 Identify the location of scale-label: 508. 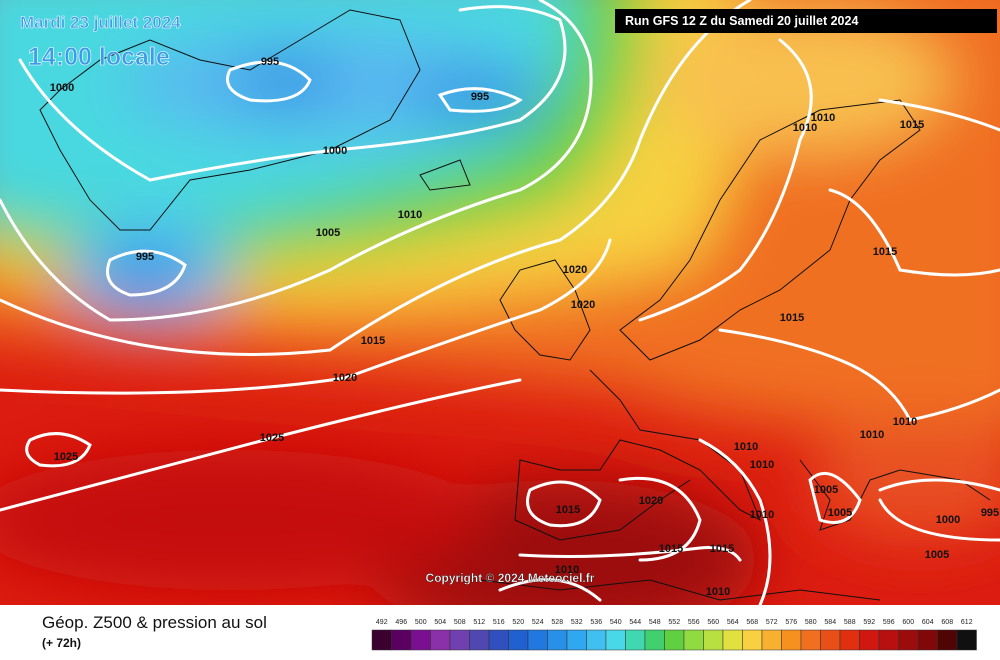
(460, 622).